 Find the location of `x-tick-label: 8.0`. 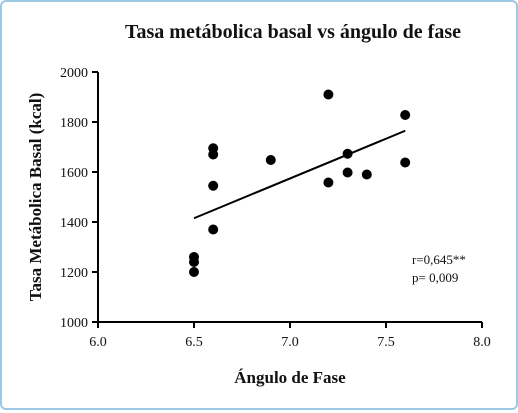

x-tick-label: 8.0 is located at coordinates (482, 342).